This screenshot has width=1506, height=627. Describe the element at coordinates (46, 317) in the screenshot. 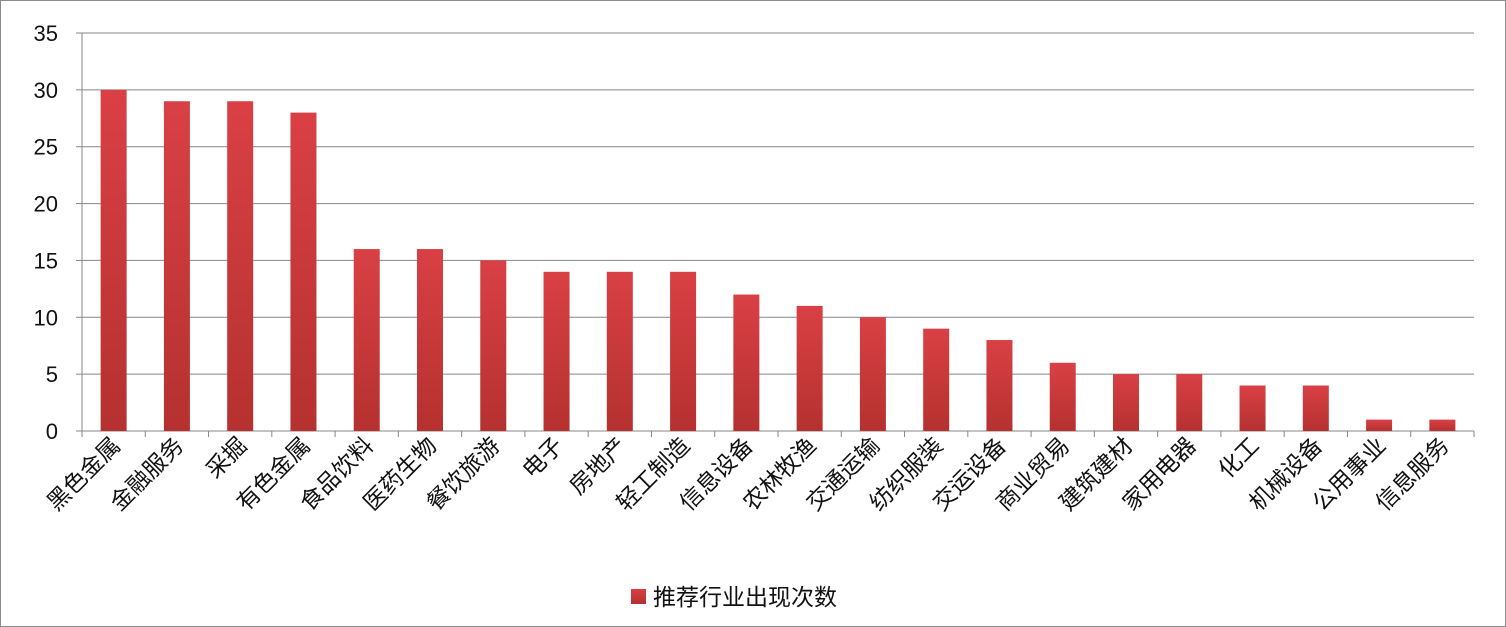

I see `y-tick-label: 10` at that location.